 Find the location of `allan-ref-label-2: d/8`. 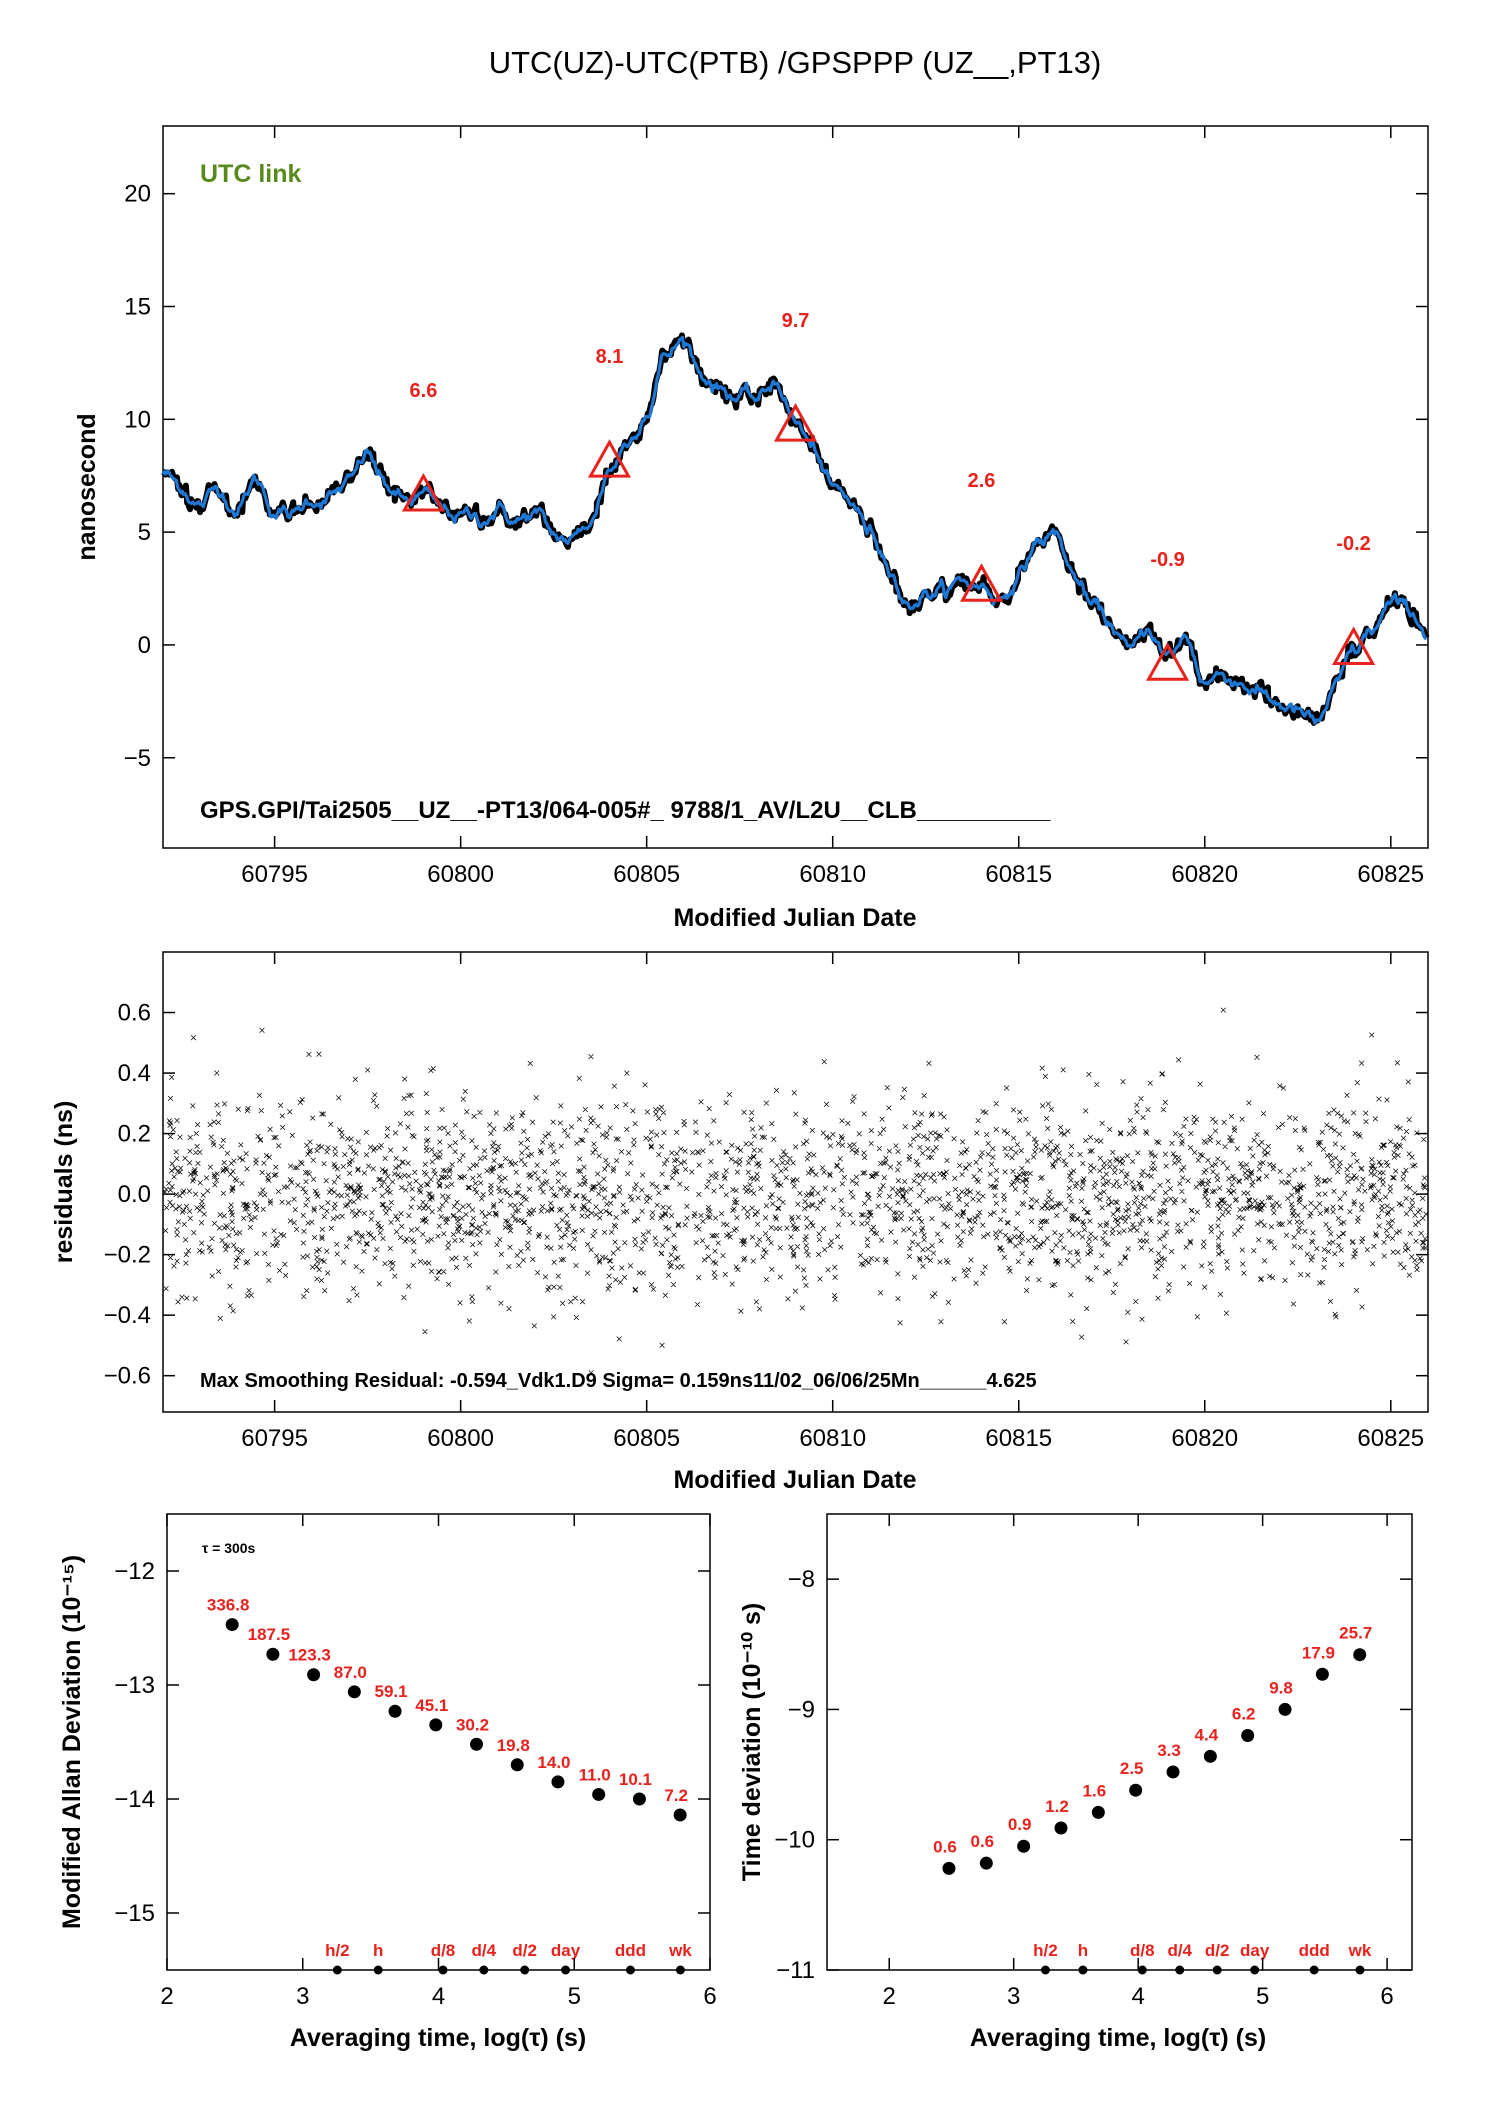

allan-ref-label-2: d/8 is located at coordinates (443, 1950).